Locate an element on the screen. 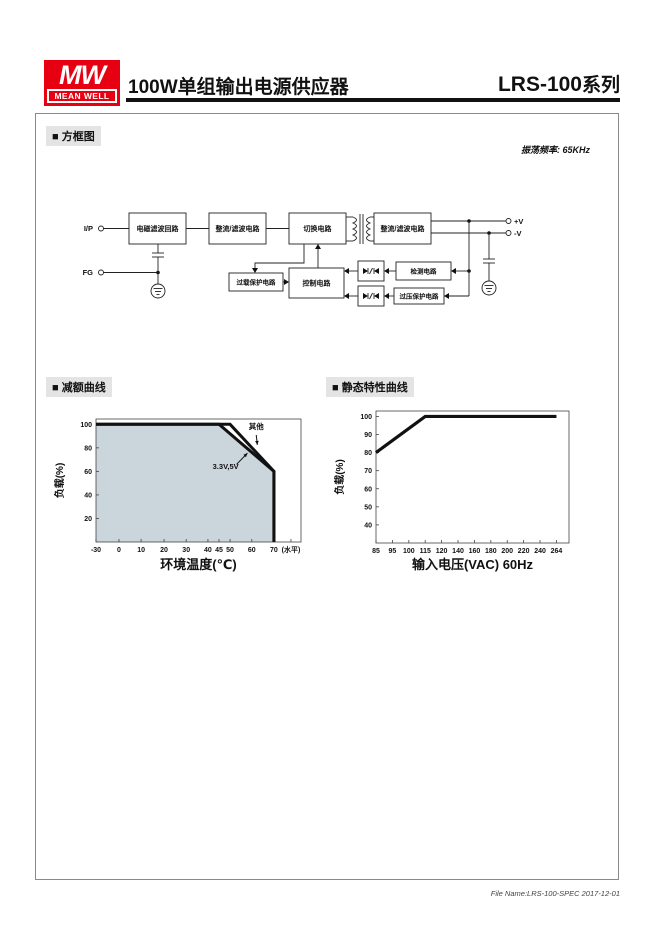 This screenshot has width=655, height=926. series-suffix: 系列 is located at coordinates (600, 85).